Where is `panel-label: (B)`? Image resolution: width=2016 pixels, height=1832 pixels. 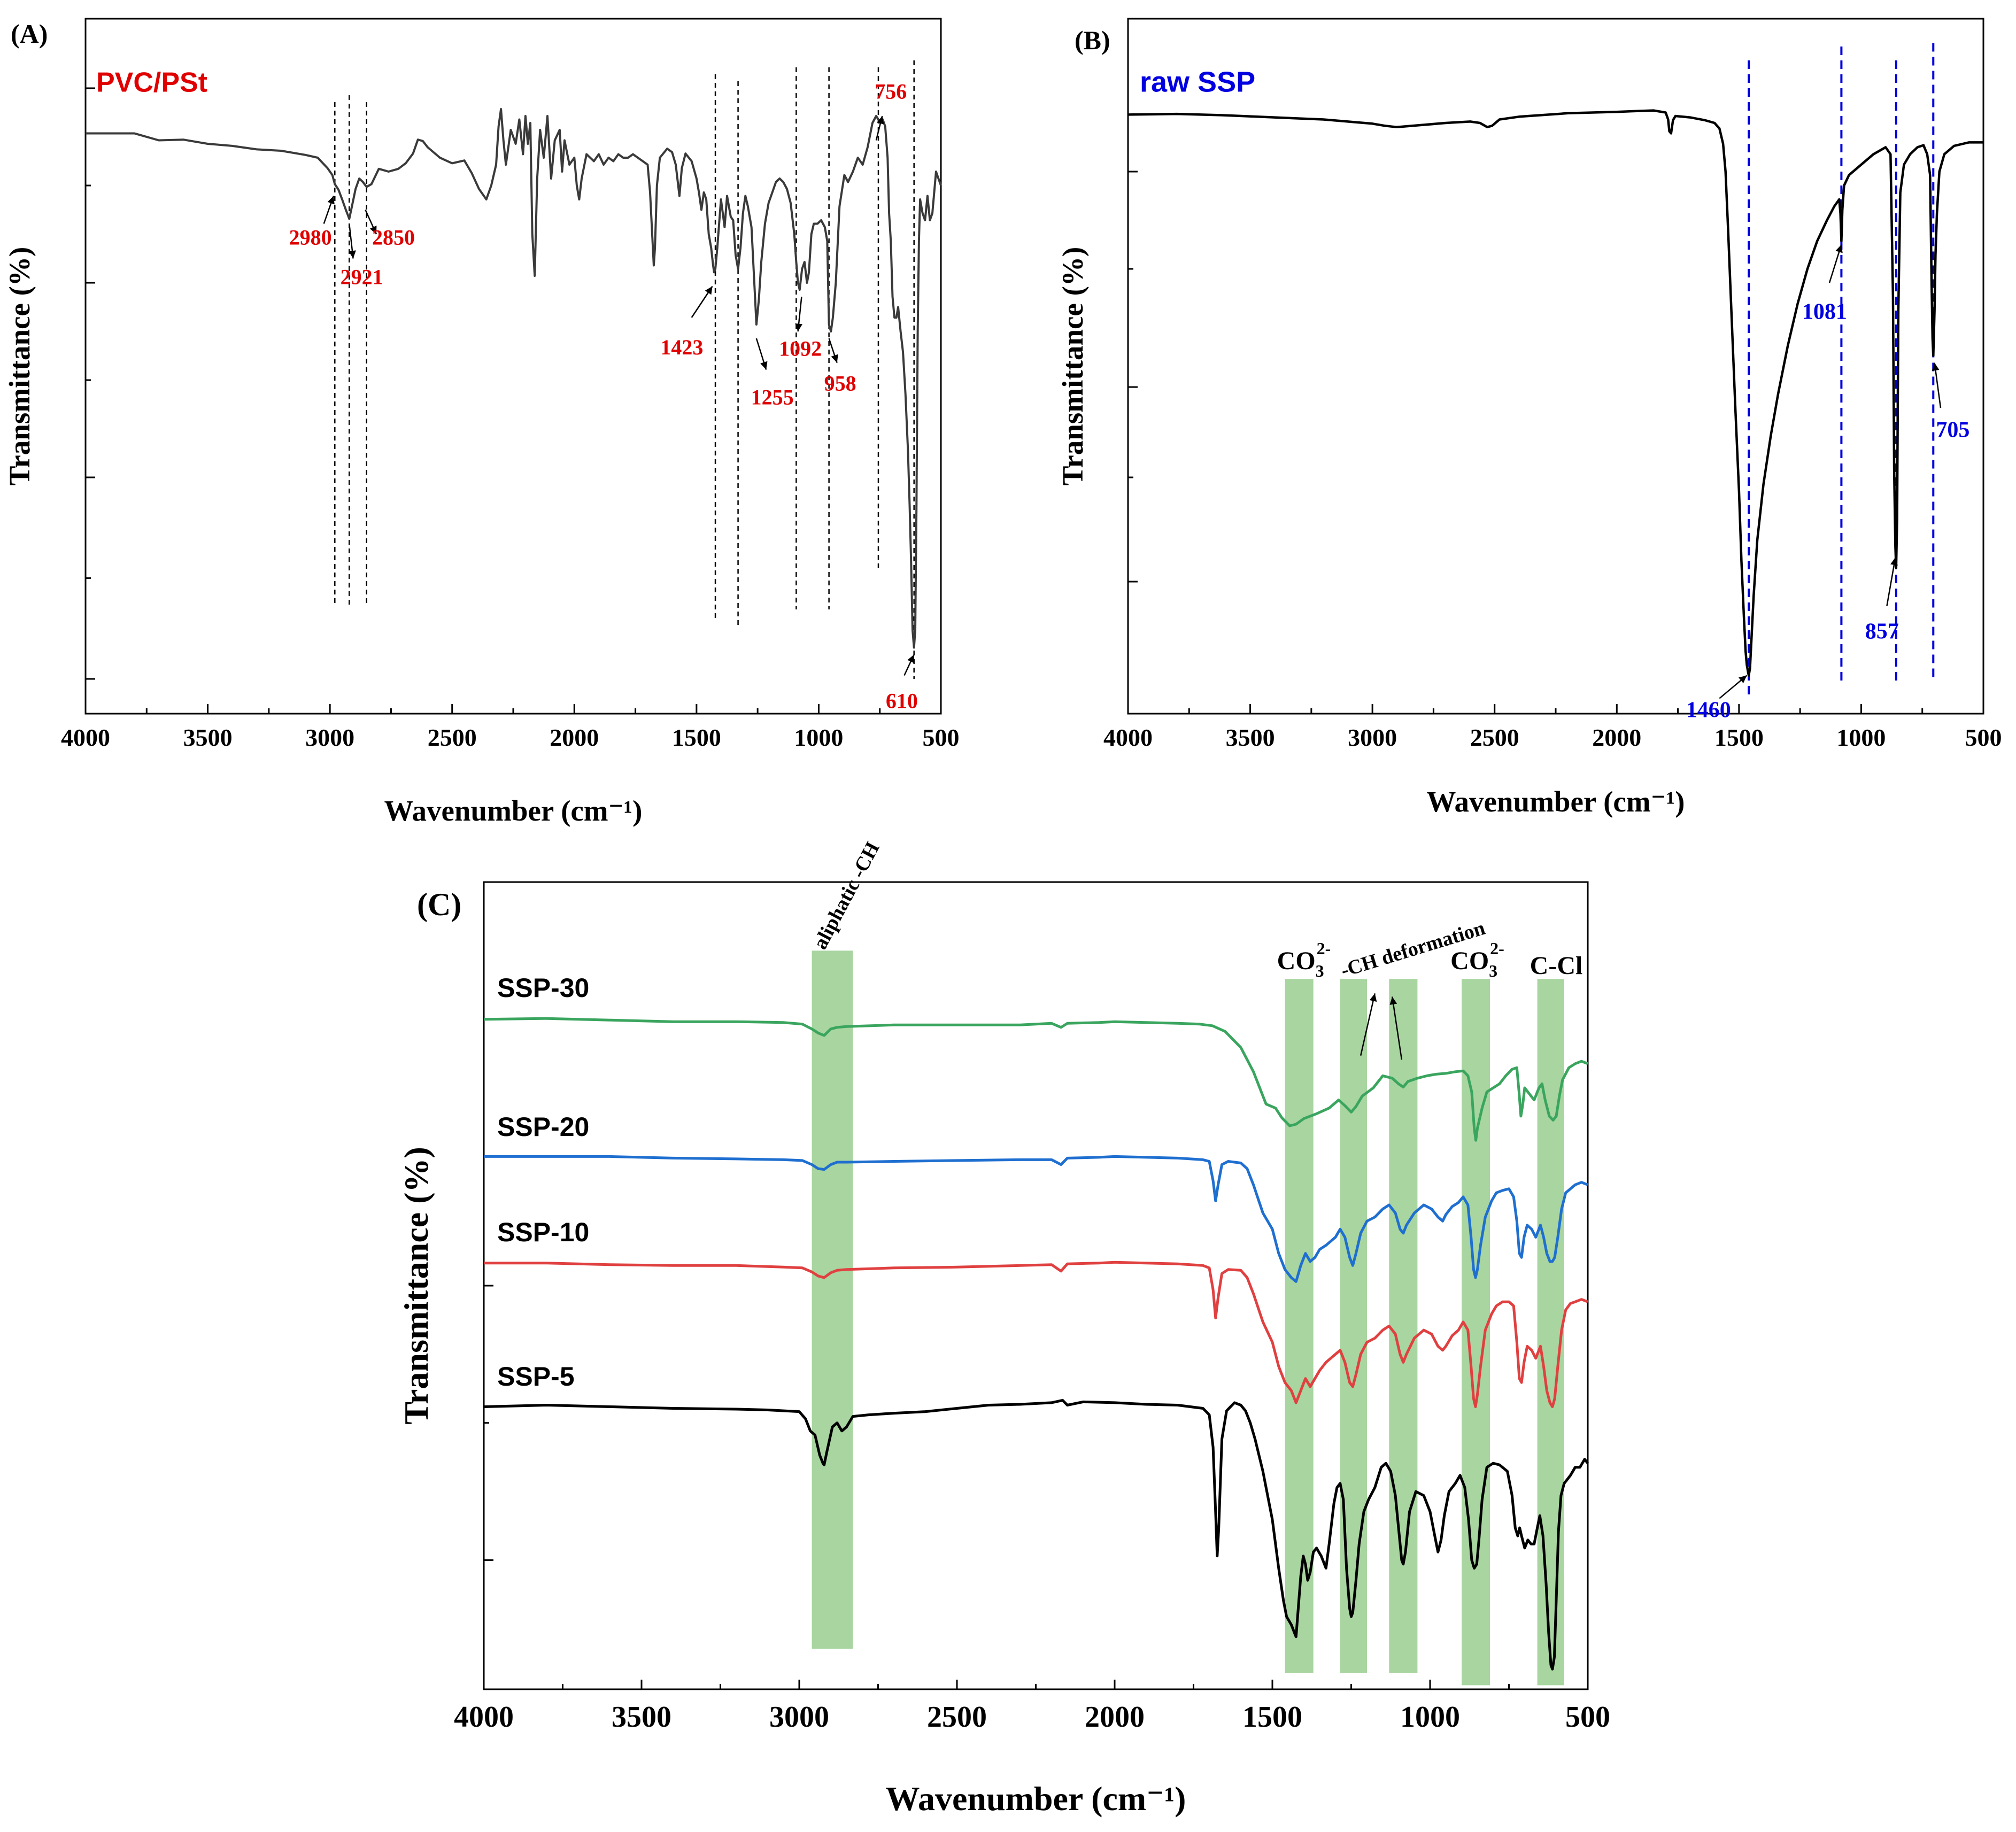
panel-label: (B) is located at coordinates (1092, 40).